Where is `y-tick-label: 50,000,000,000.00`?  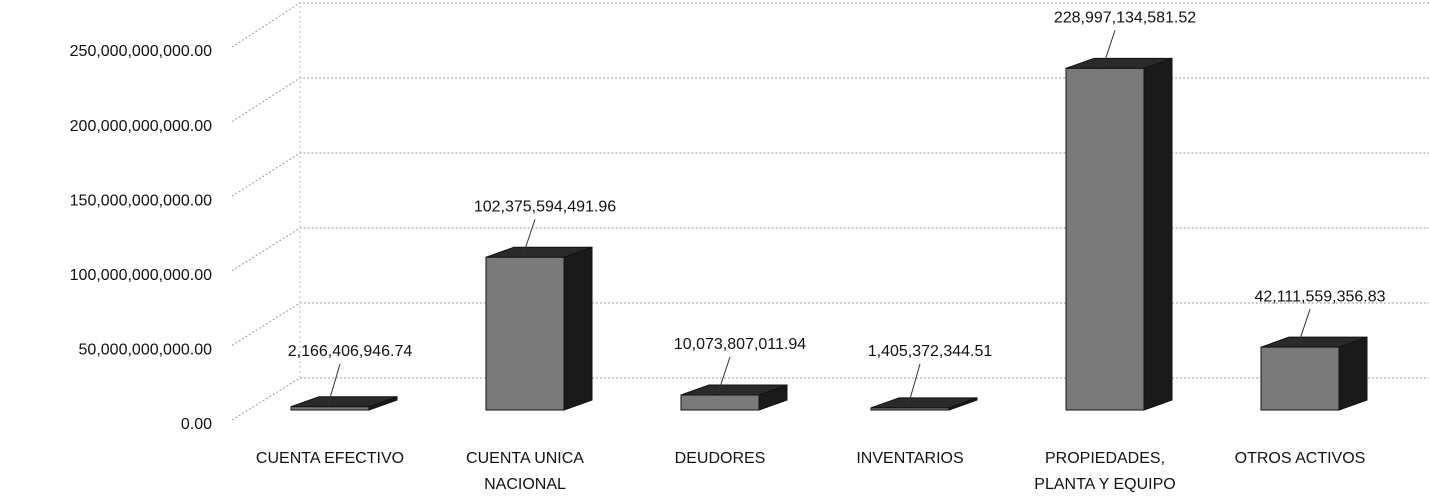
y-tick-label: 50,000,000,000.00 is located at coordinates (146, 350).